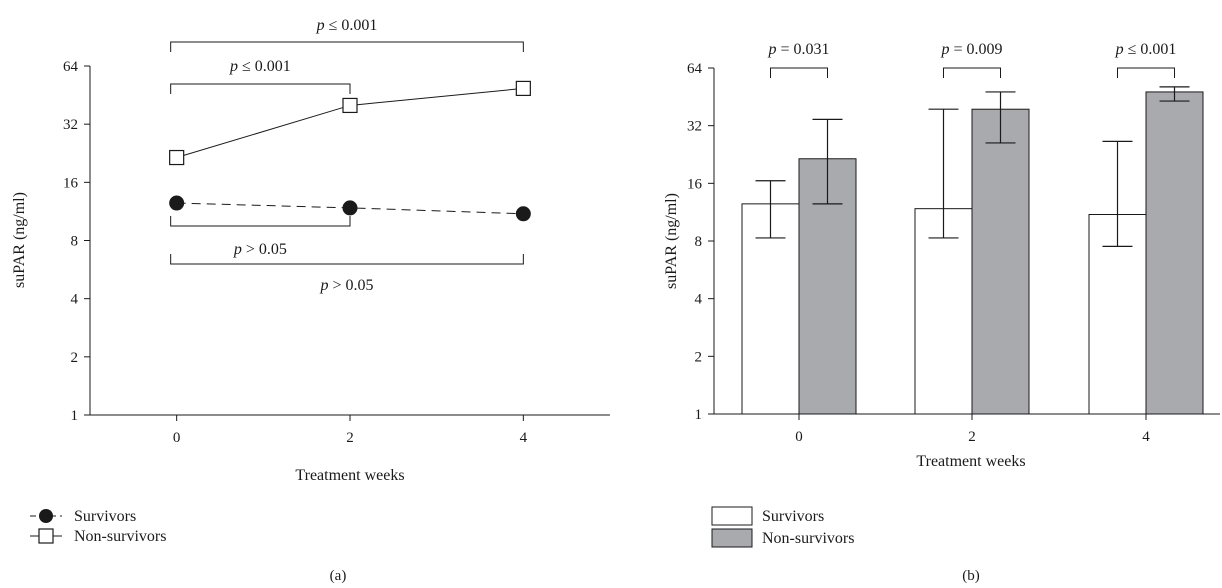  Describe the element at coordinates (177, 438) in the screenshot. I see `panel-a-x-tick-label: 0` at that location.